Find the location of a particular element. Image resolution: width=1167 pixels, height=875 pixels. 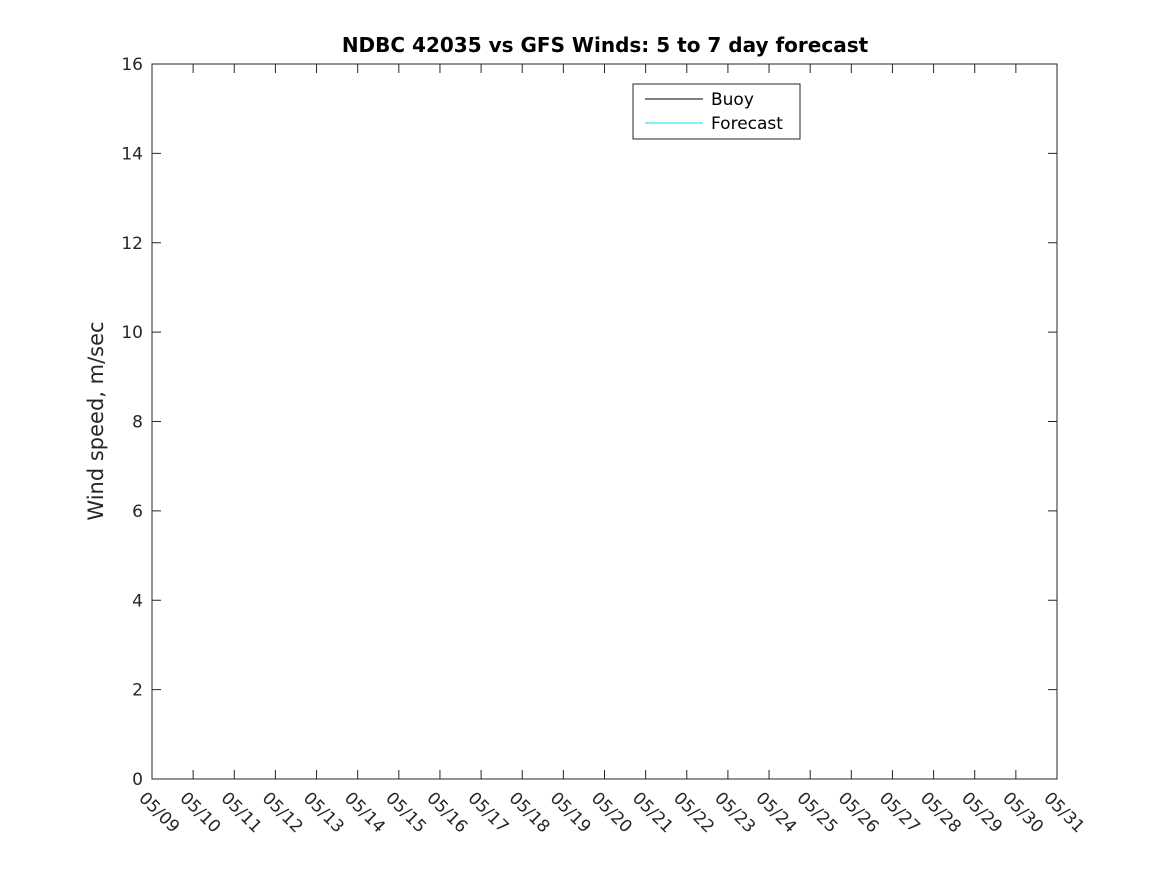

legend-label: Forecast is located at coordinates (747, 124).